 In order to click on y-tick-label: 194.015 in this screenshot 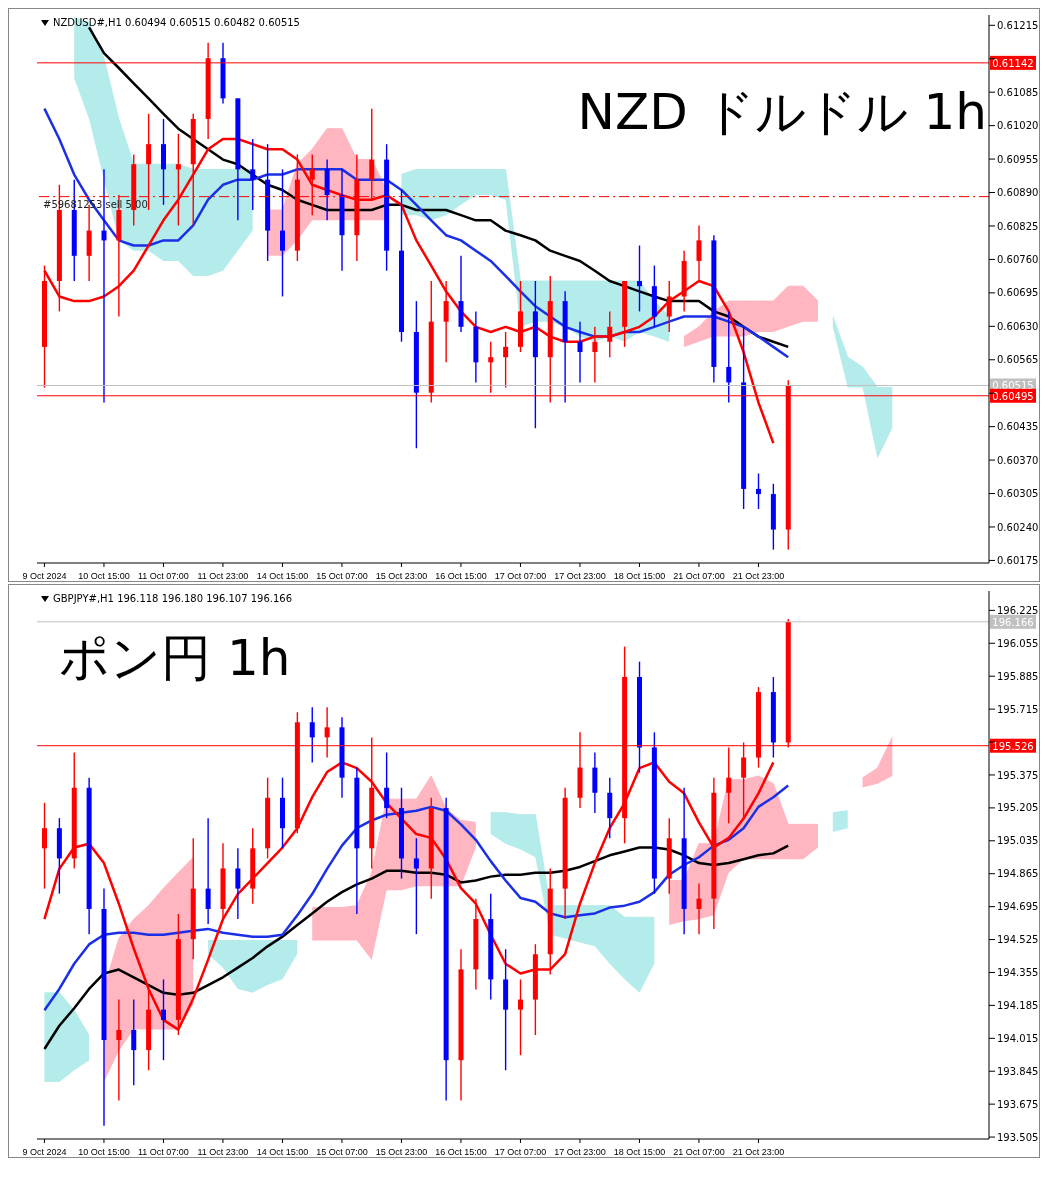, I will do `click(1018, 1038)`.